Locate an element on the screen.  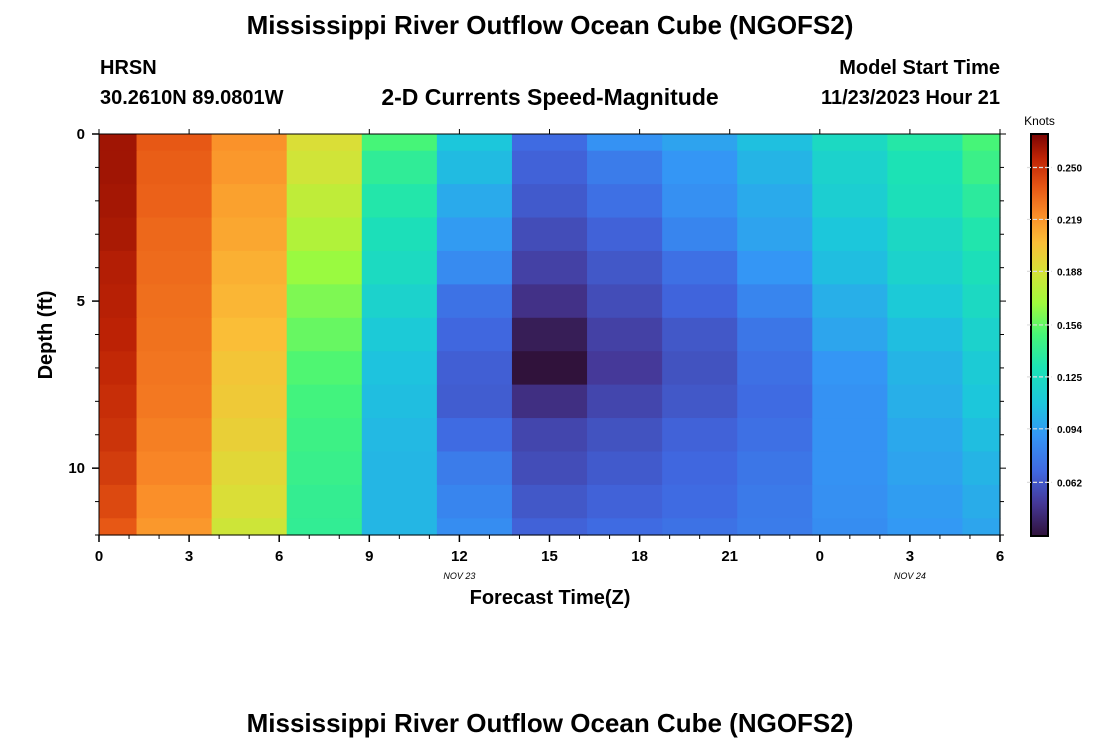
colorbar-label: Knots is located at coordinates (1039, 121).